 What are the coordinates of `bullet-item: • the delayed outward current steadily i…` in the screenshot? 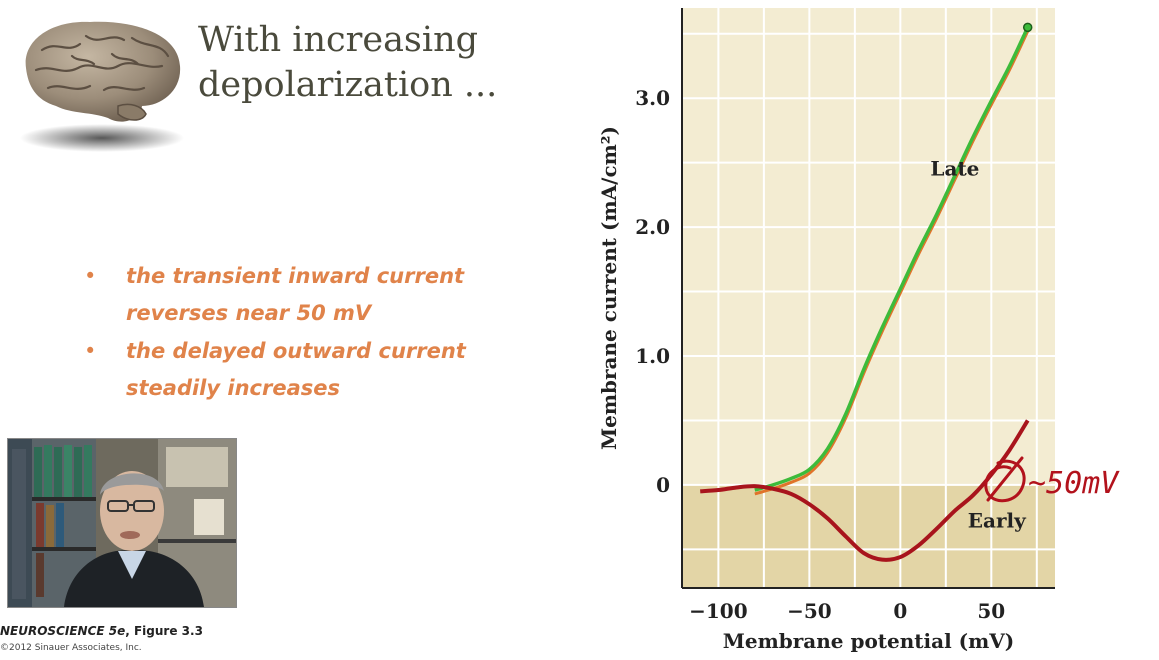 It's located at (319, 370).